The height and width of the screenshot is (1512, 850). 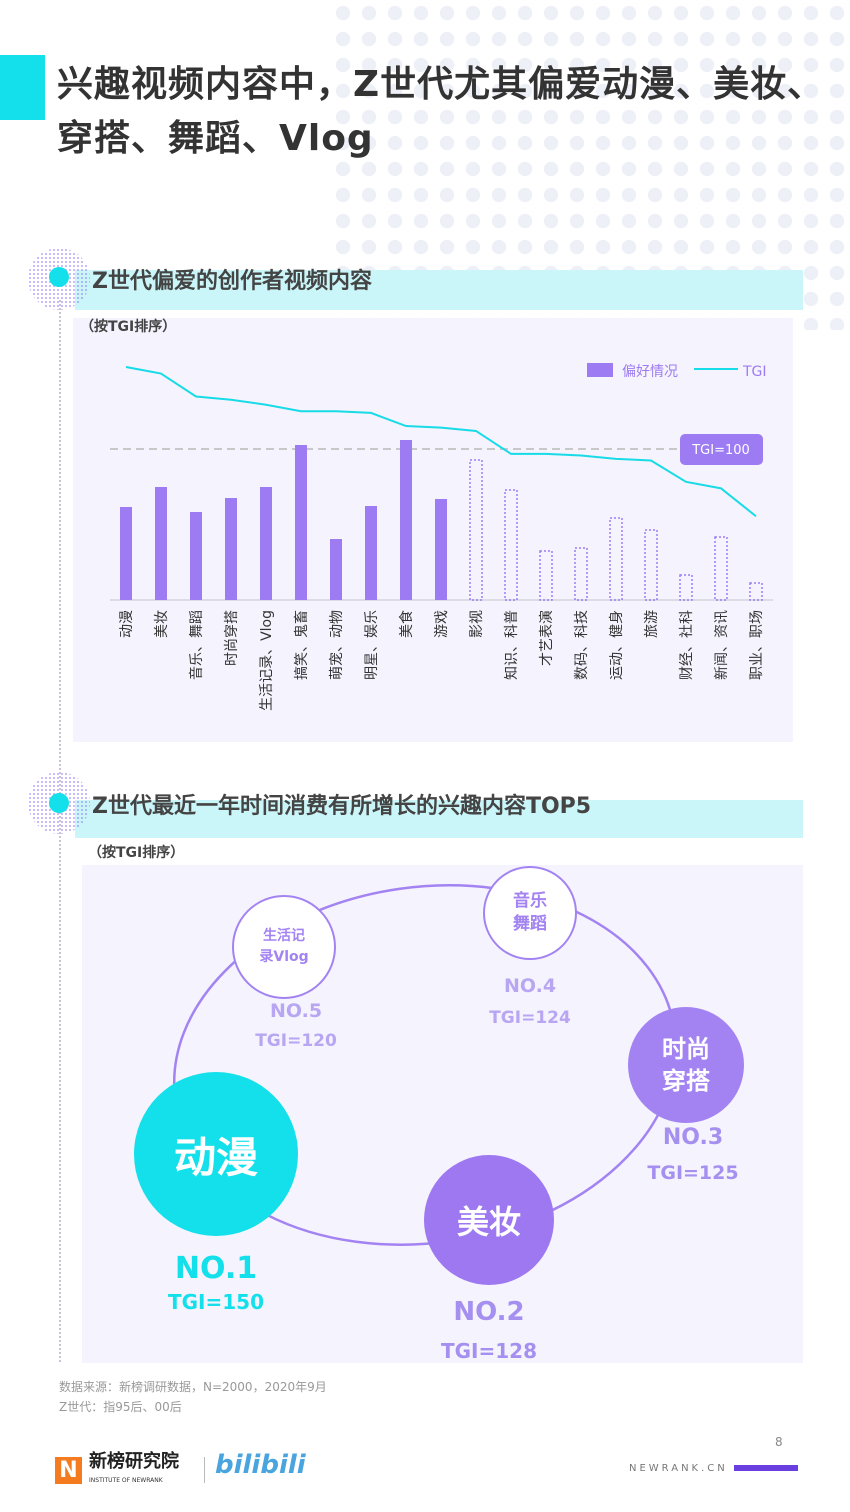 I want to click on top1-name: 动漫, so click(x=215, y=1157).